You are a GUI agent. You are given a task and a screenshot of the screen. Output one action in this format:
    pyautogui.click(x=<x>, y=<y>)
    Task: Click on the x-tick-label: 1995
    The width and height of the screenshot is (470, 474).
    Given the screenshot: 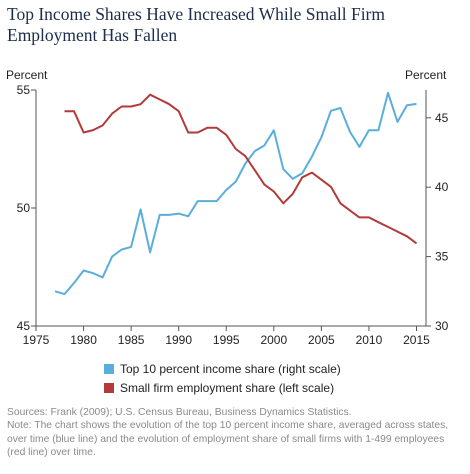 What is the action you would take?
    pyautogui.click(x=226, y=340)
    